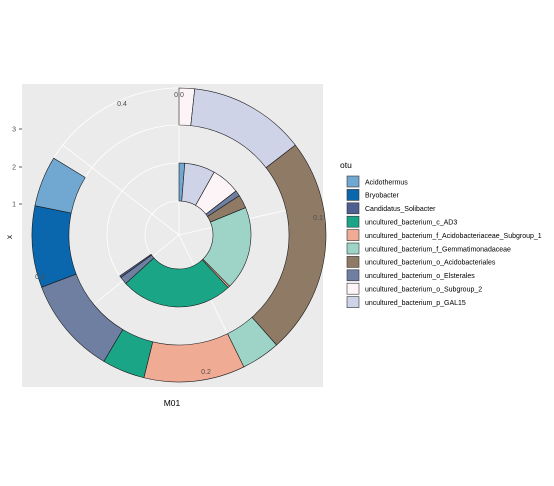 Image resolution: width=554 pixels, height=486 pixels. What do you see at coordinates (430, 263) in the screenshot?
I see `legend-label: uncultured_bacterium_o_Acidobacteriales` at bounding box center [430, 263].